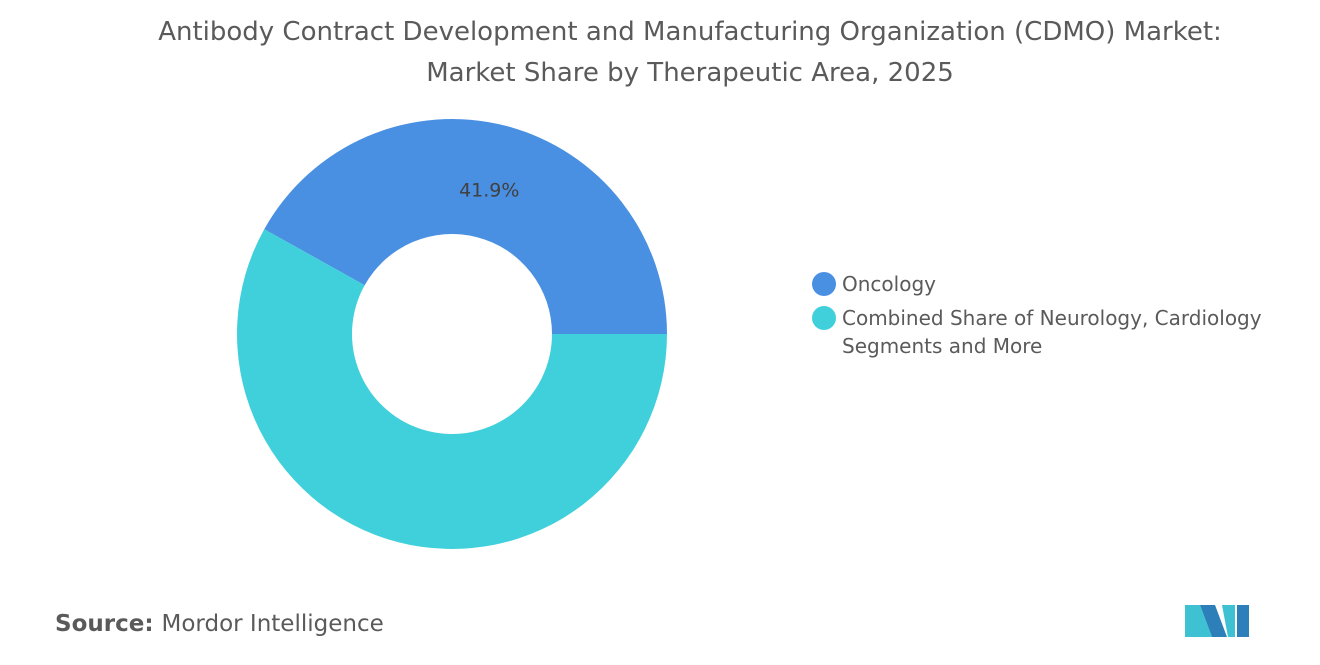 The height and width of the screenshot is (665, 1320). What do you see at coordinates (272, 624) in the screenshot?
I see `source-text: Mordor Intelligence` at bounding box center [272, 624].